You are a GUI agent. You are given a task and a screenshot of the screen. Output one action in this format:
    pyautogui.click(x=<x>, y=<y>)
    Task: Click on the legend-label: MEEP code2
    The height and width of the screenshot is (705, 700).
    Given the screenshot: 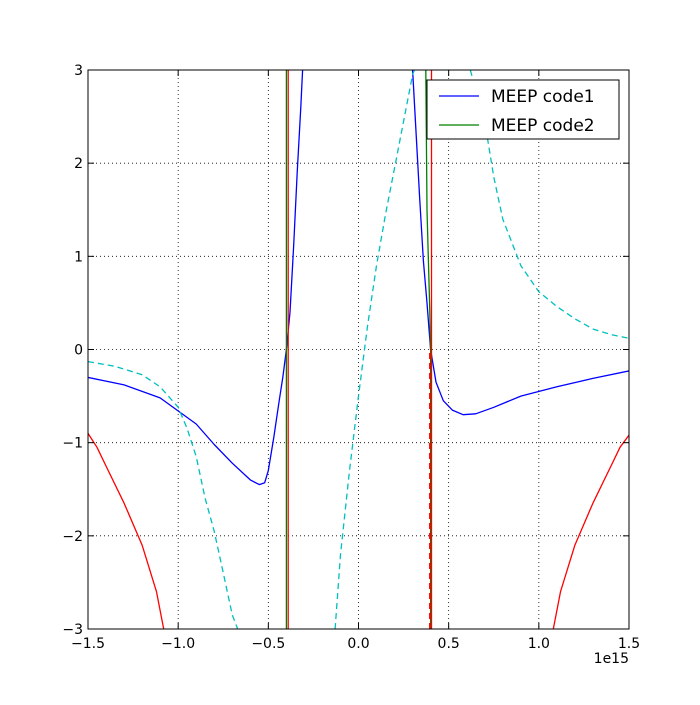 What is the action you would take?
    pyautogui.click(x=543, y=126)
    